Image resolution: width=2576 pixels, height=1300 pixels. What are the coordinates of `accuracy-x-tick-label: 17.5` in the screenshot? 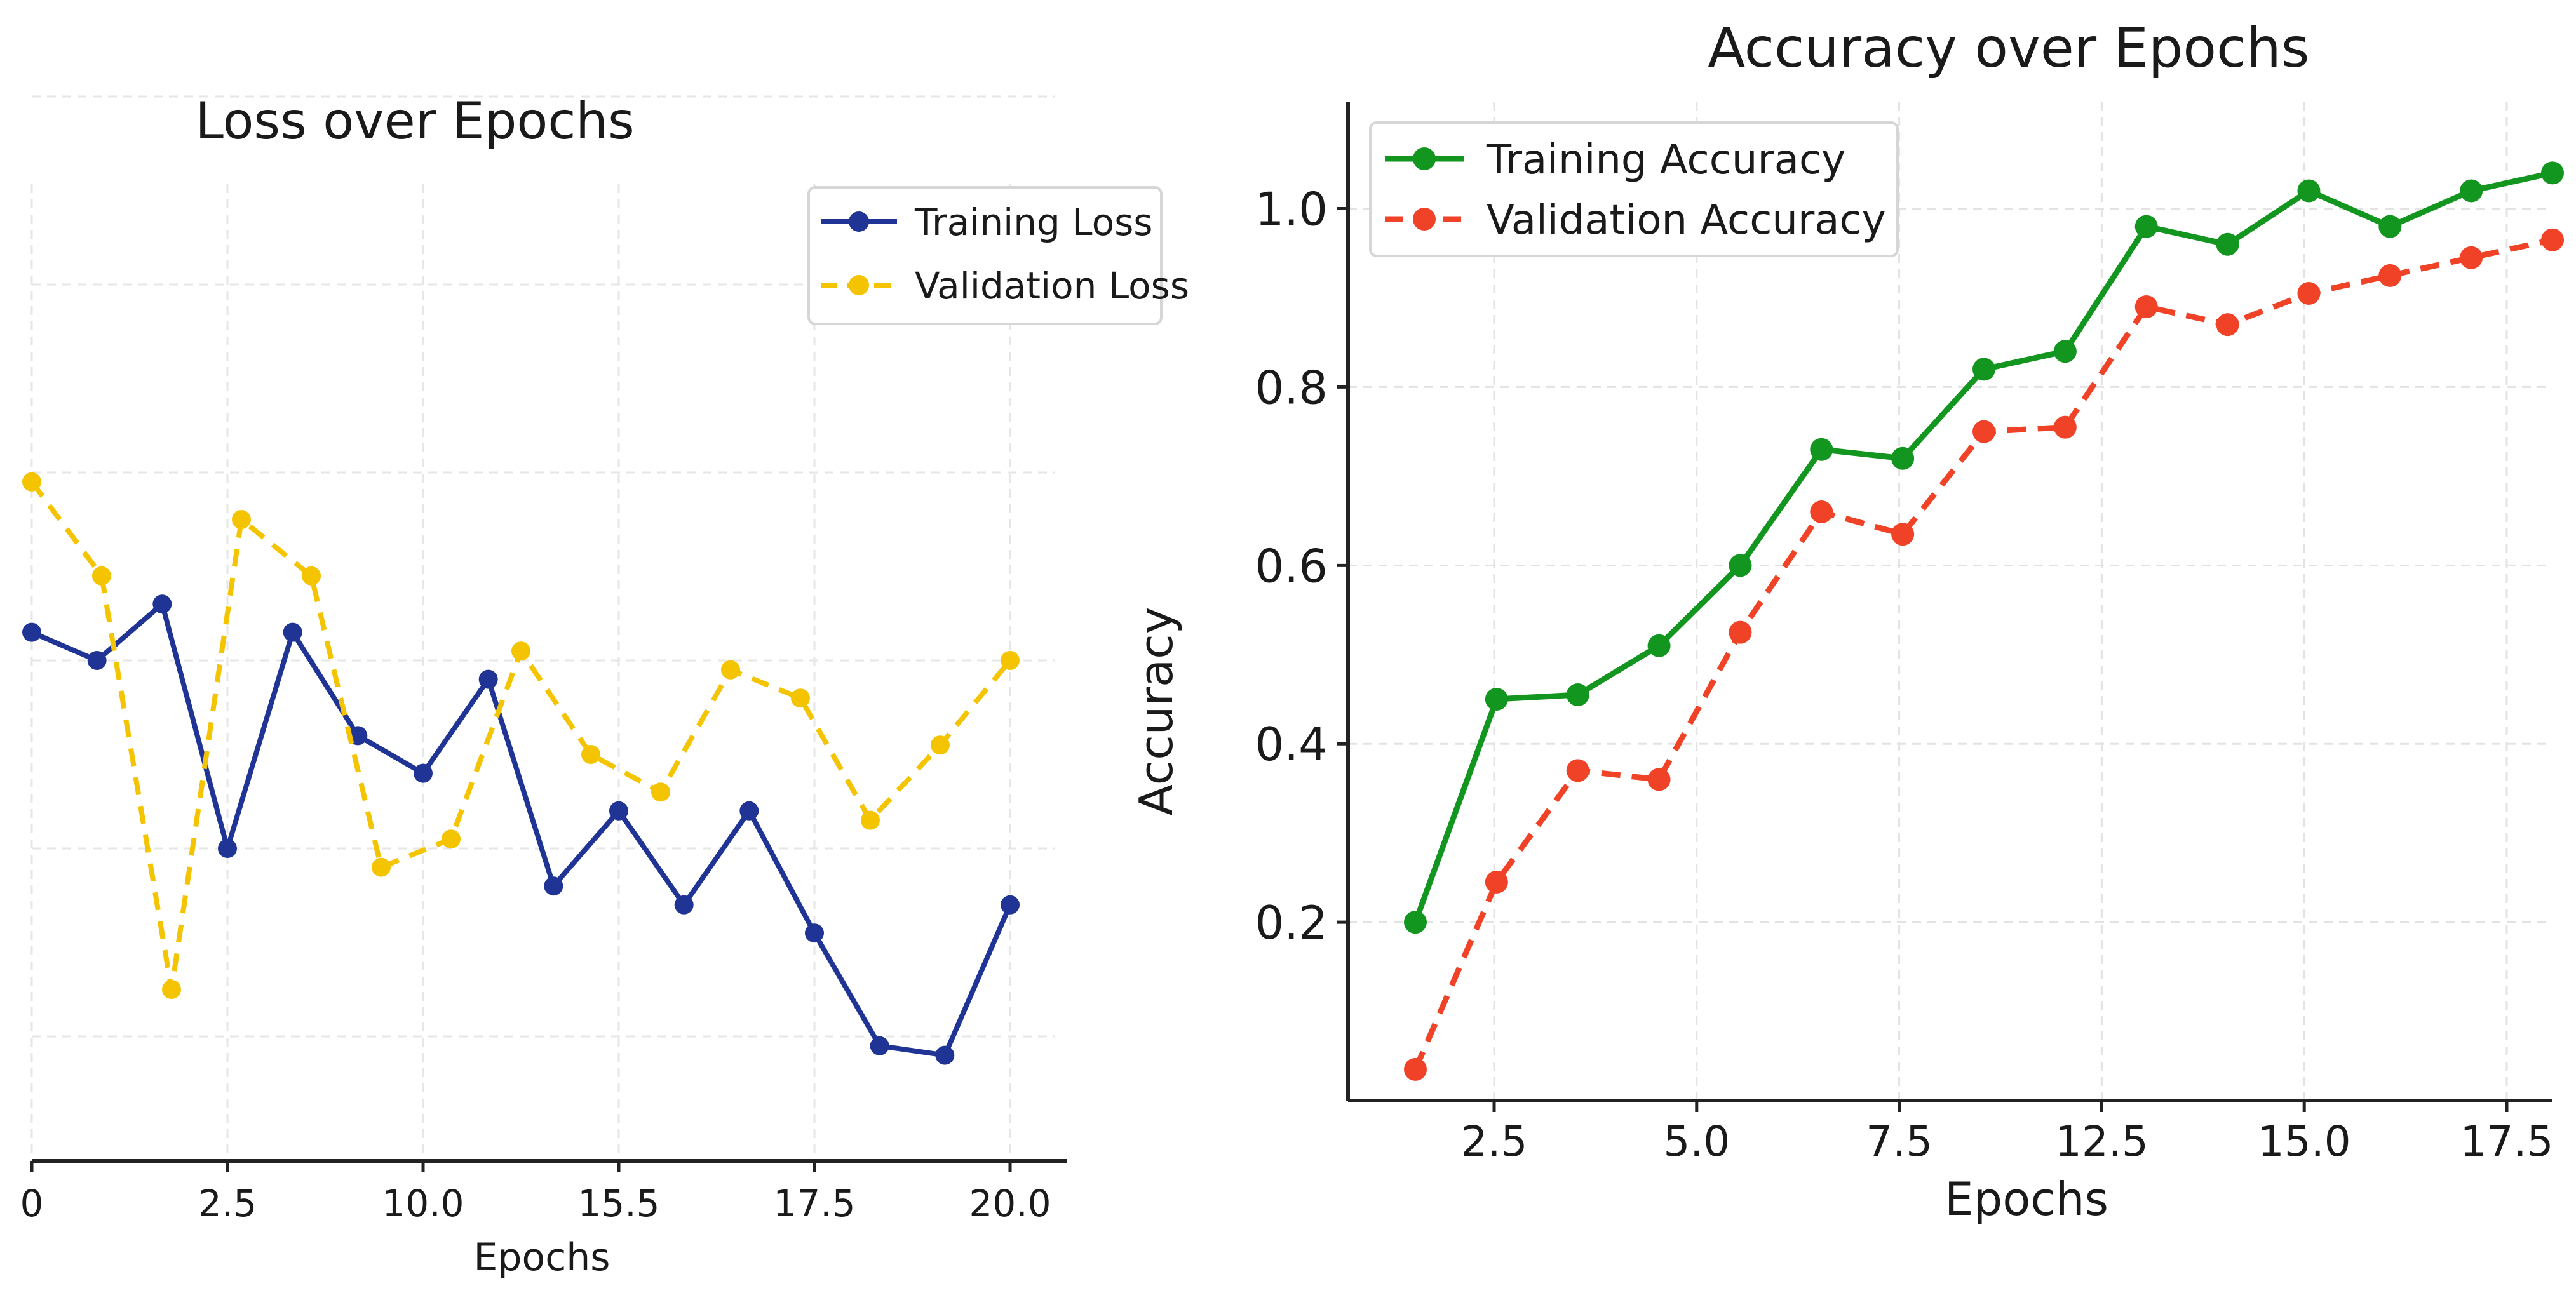 It's located at (2507, 1141).